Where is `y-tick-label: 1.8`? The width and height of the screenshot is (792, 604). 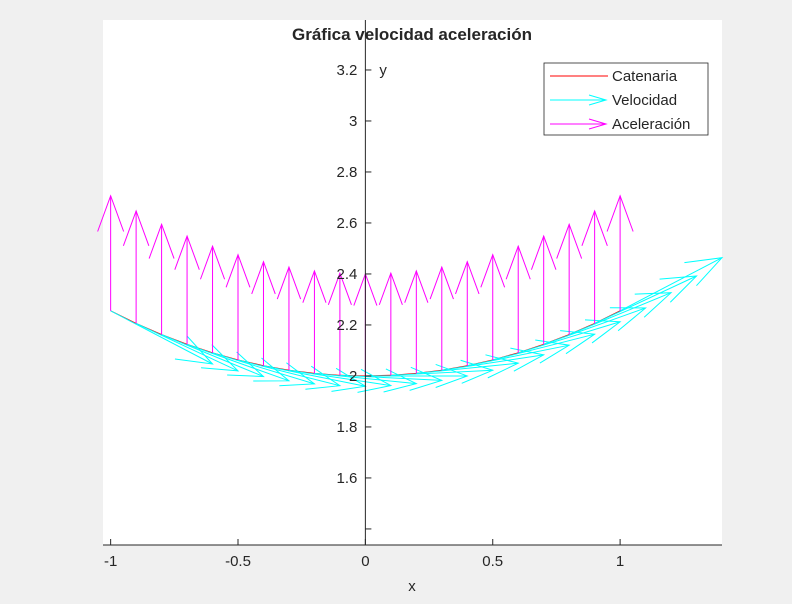
y-tick-label: 1.8 is located at coordinates (347, 427).